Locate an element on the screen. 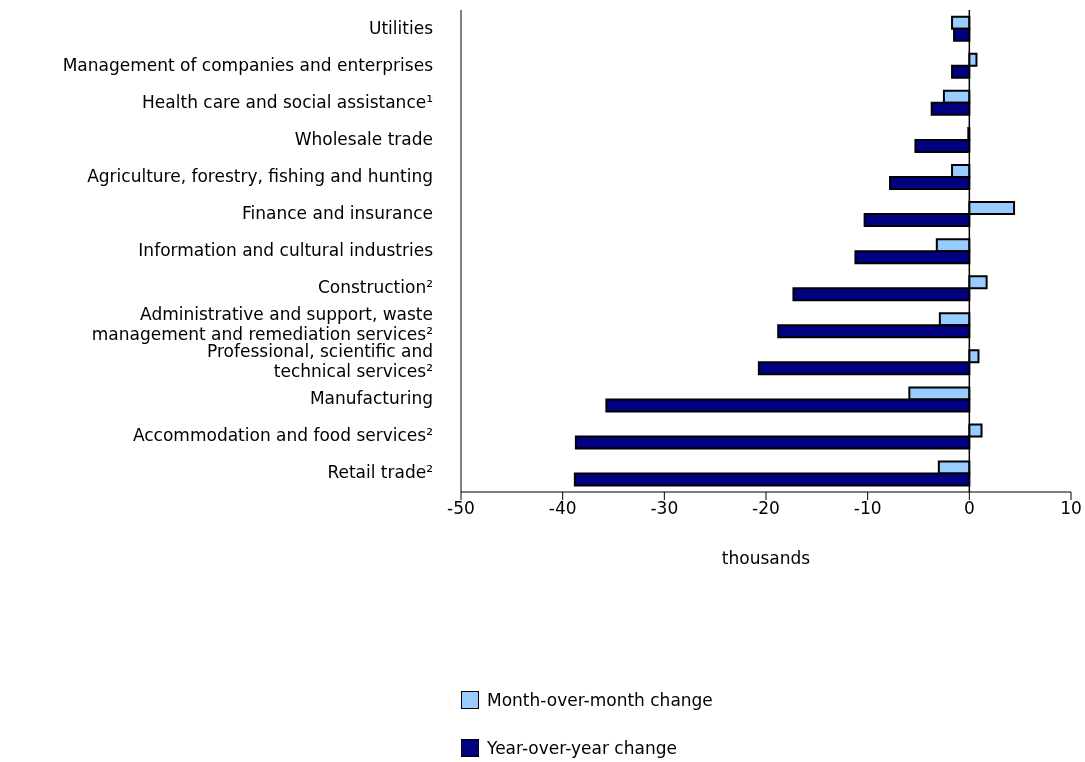  x-tick-label: -50 is located at coordinates (461, 508).